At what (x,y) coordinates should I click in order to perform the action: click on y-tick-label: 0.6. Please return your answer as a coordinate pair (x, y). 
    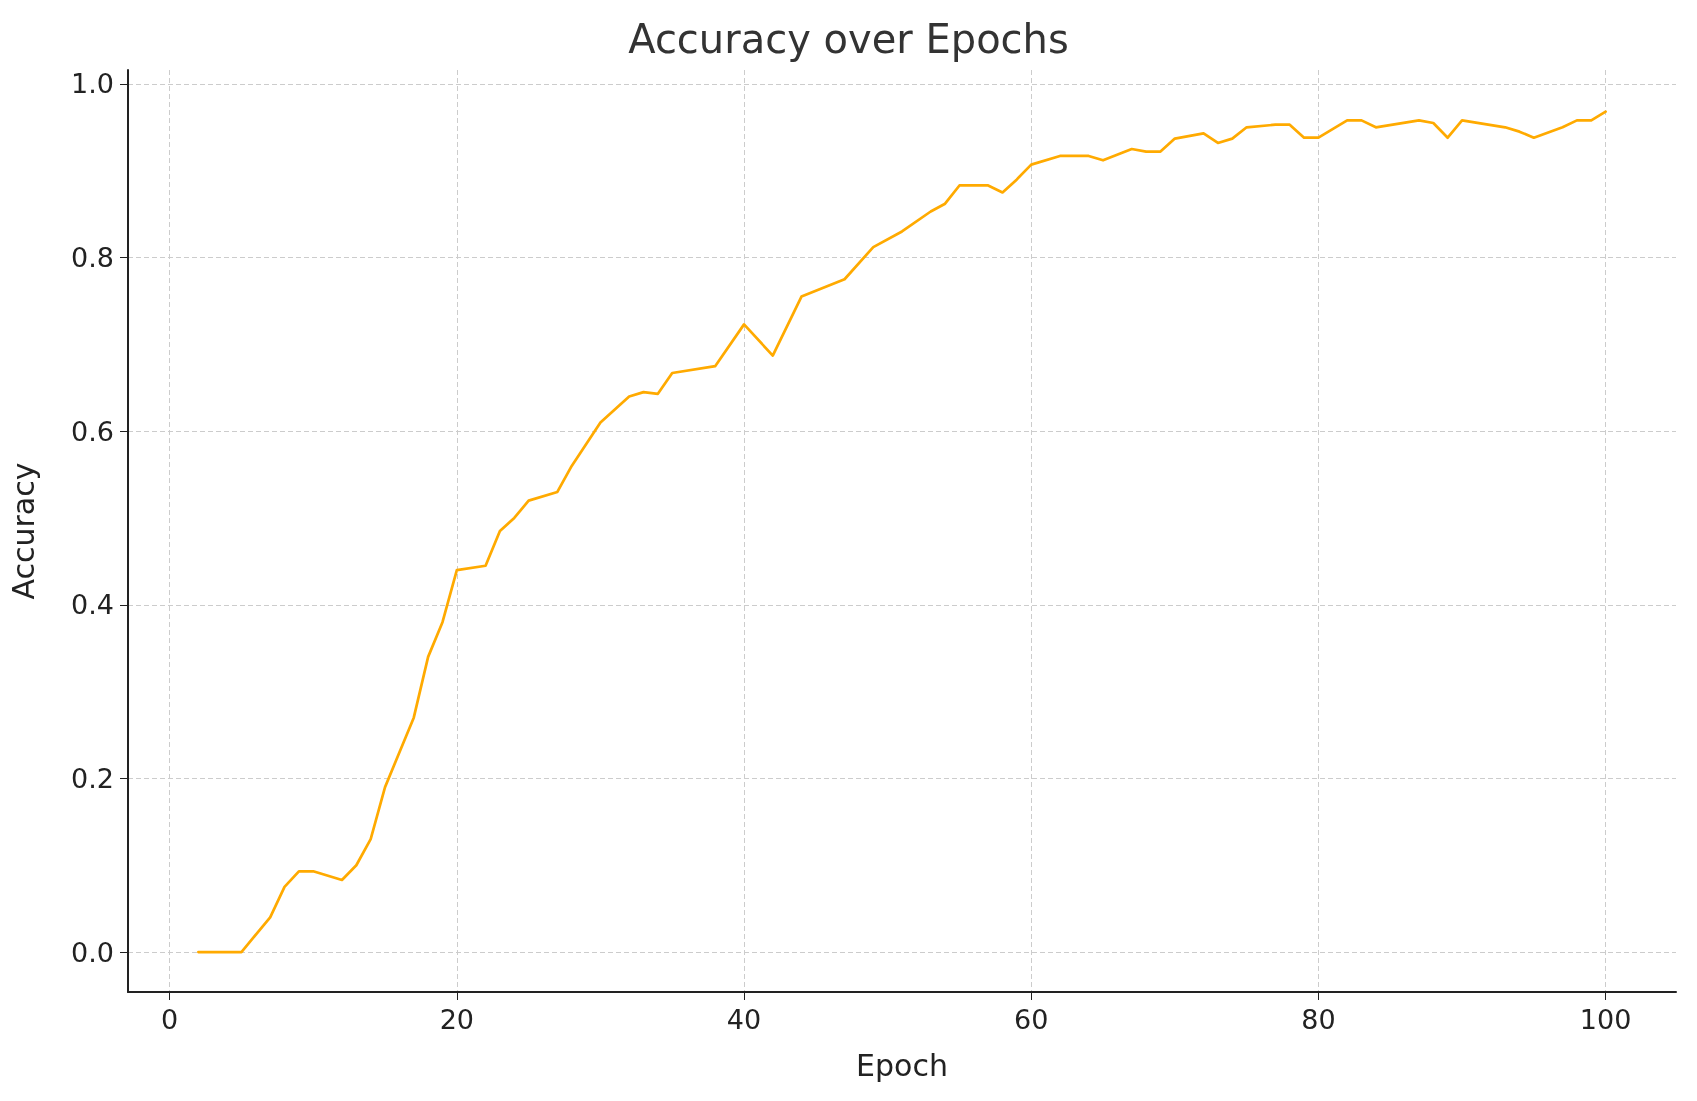
    Looking at the image, I should click on (92, 431).